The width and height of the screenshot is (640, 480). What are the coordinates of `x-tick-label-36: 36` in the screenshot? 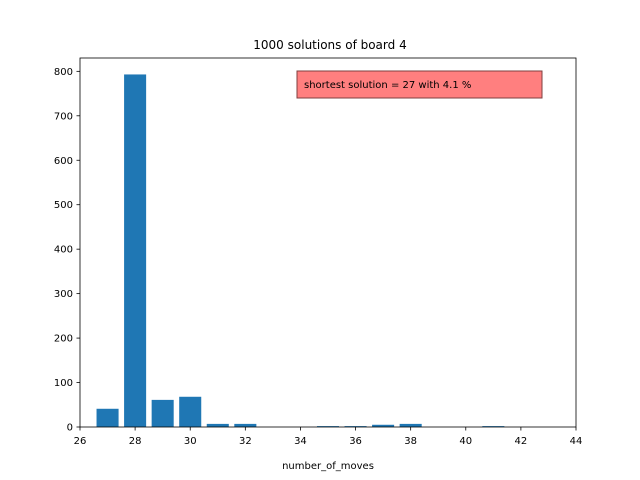 It's located at (355, 441).